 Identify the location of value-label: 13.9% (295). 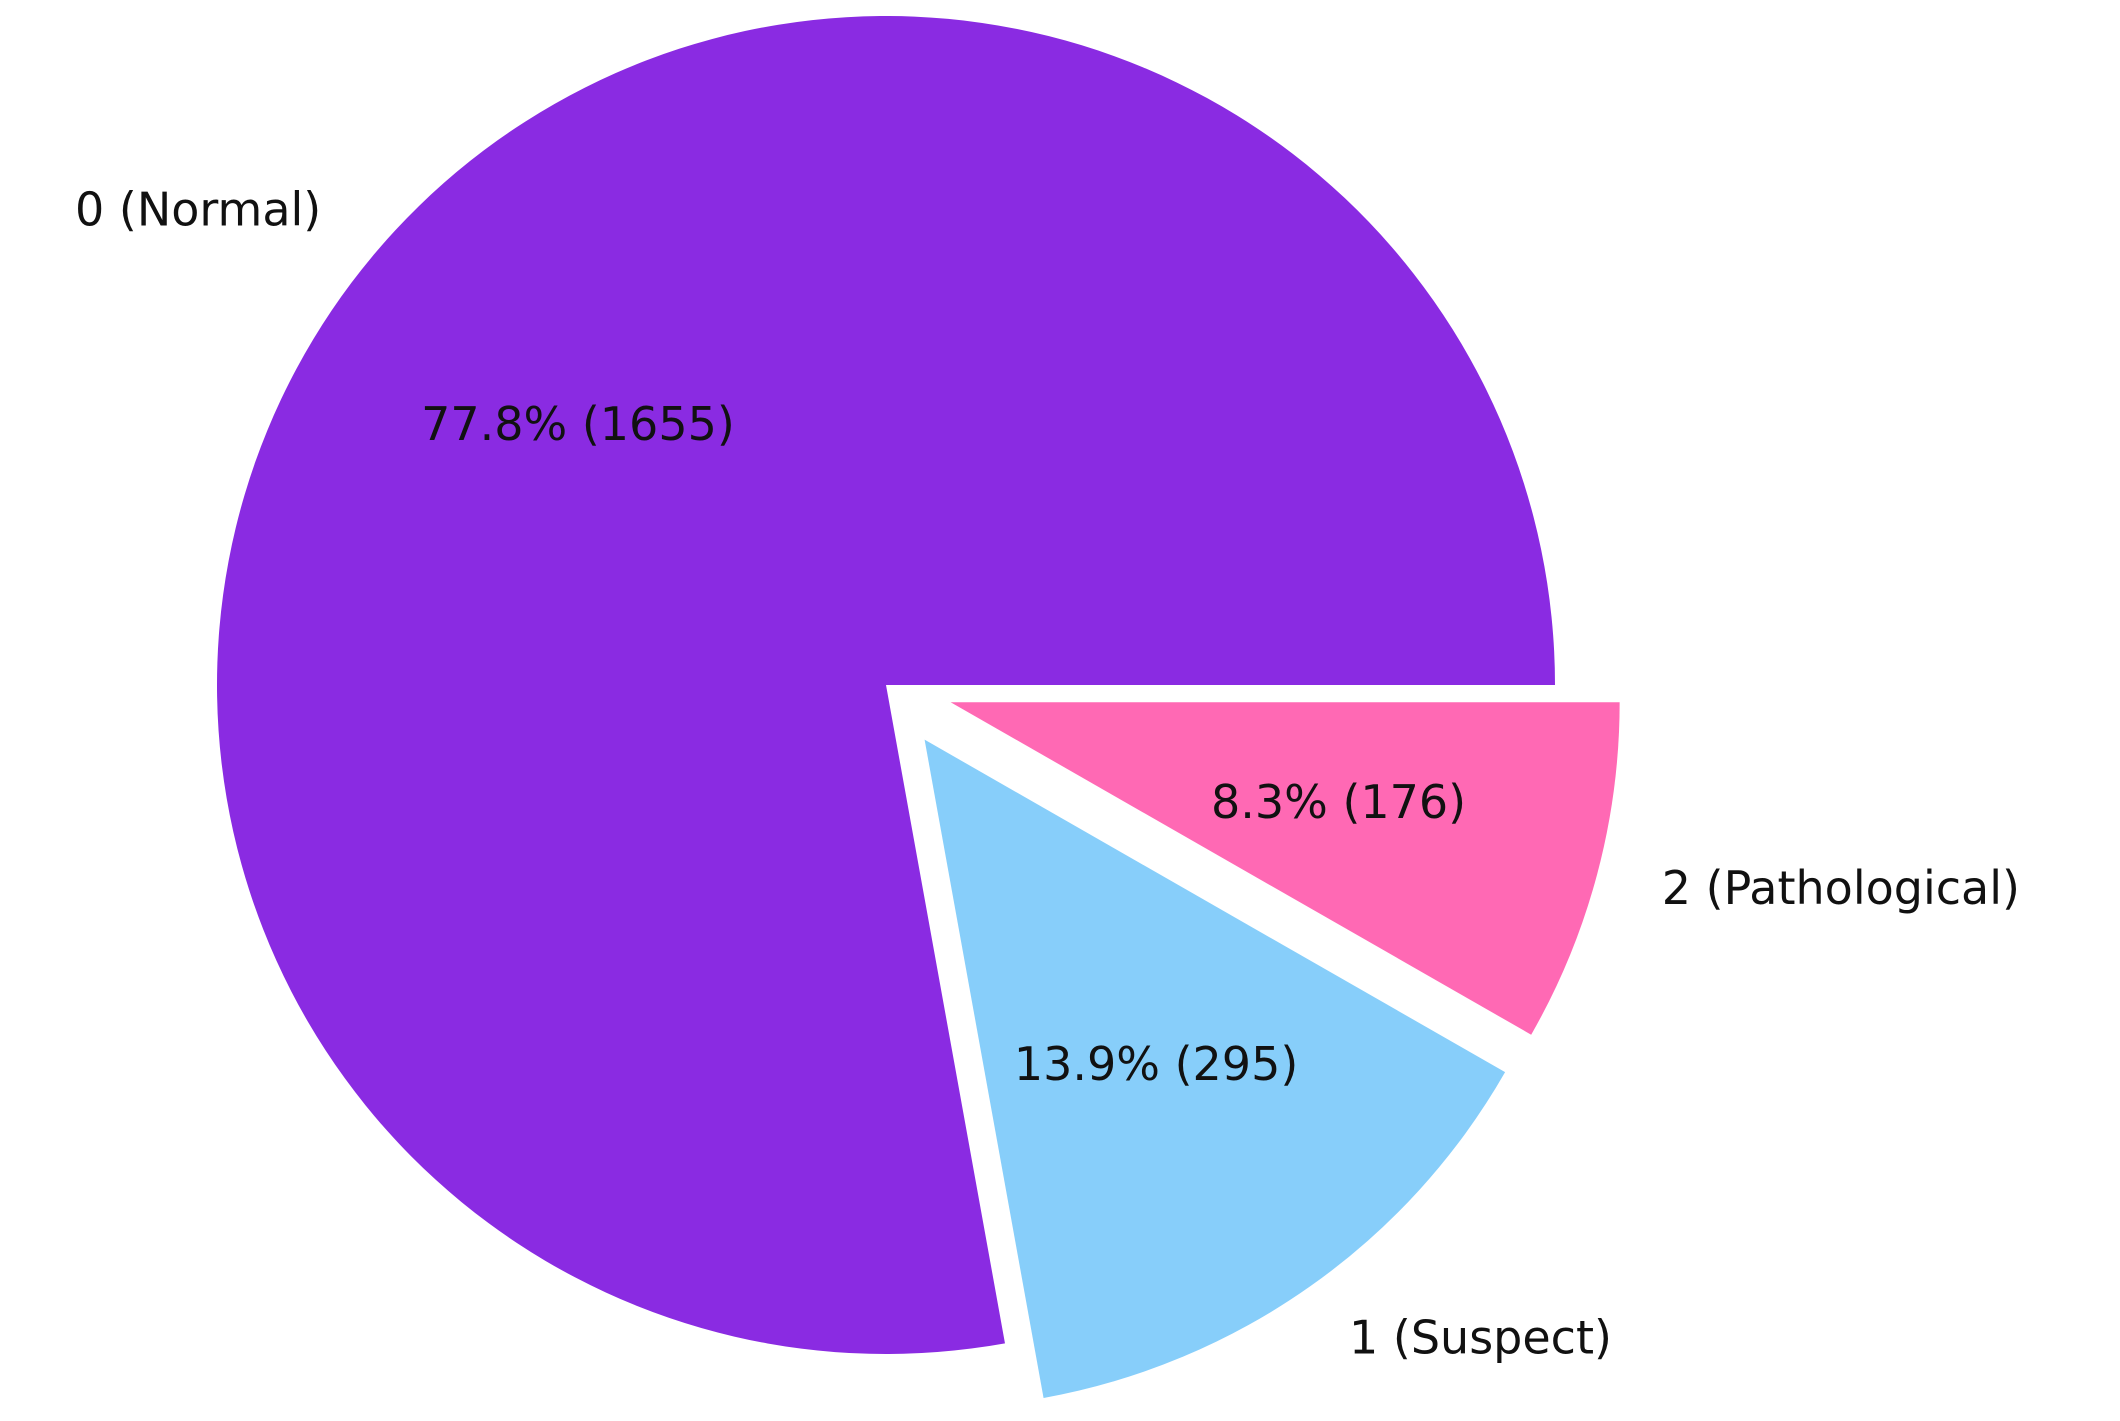
(1156, 1064).